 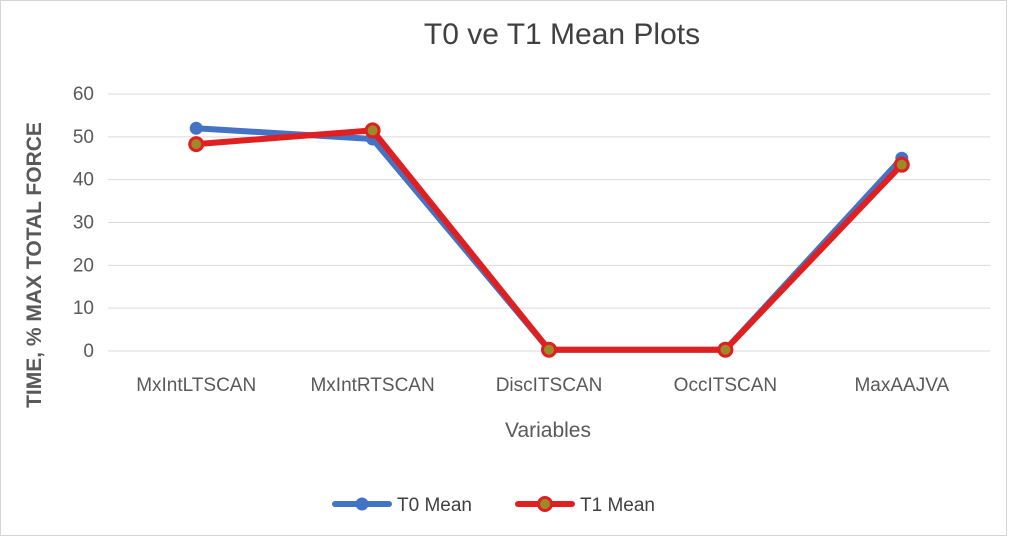 What do you see at coordinates (548, 430) in the screenshot?
I see `x-axis-label: Variables` at bounding box center [548, 430].